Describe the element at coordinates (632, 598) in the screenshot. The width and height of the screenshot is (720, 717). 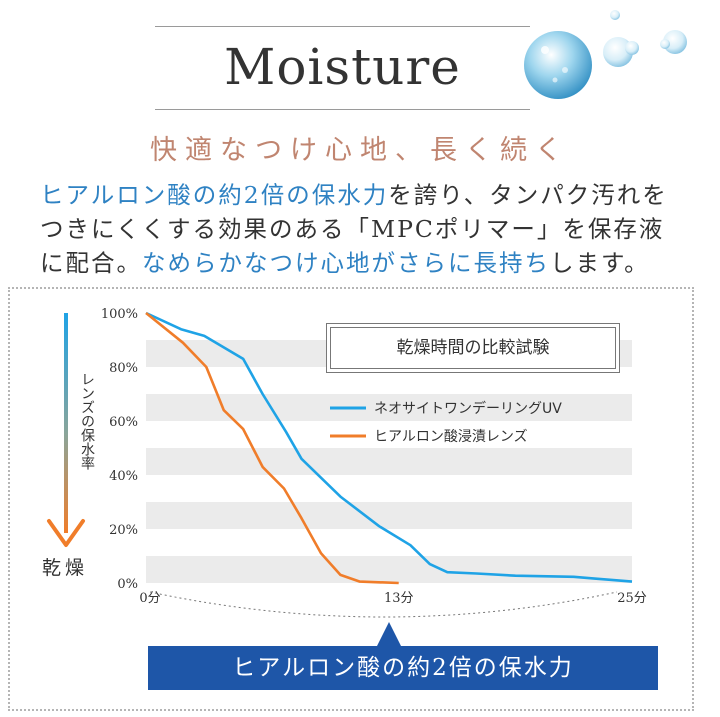
I see `x-tick-label: 25分` at that location.